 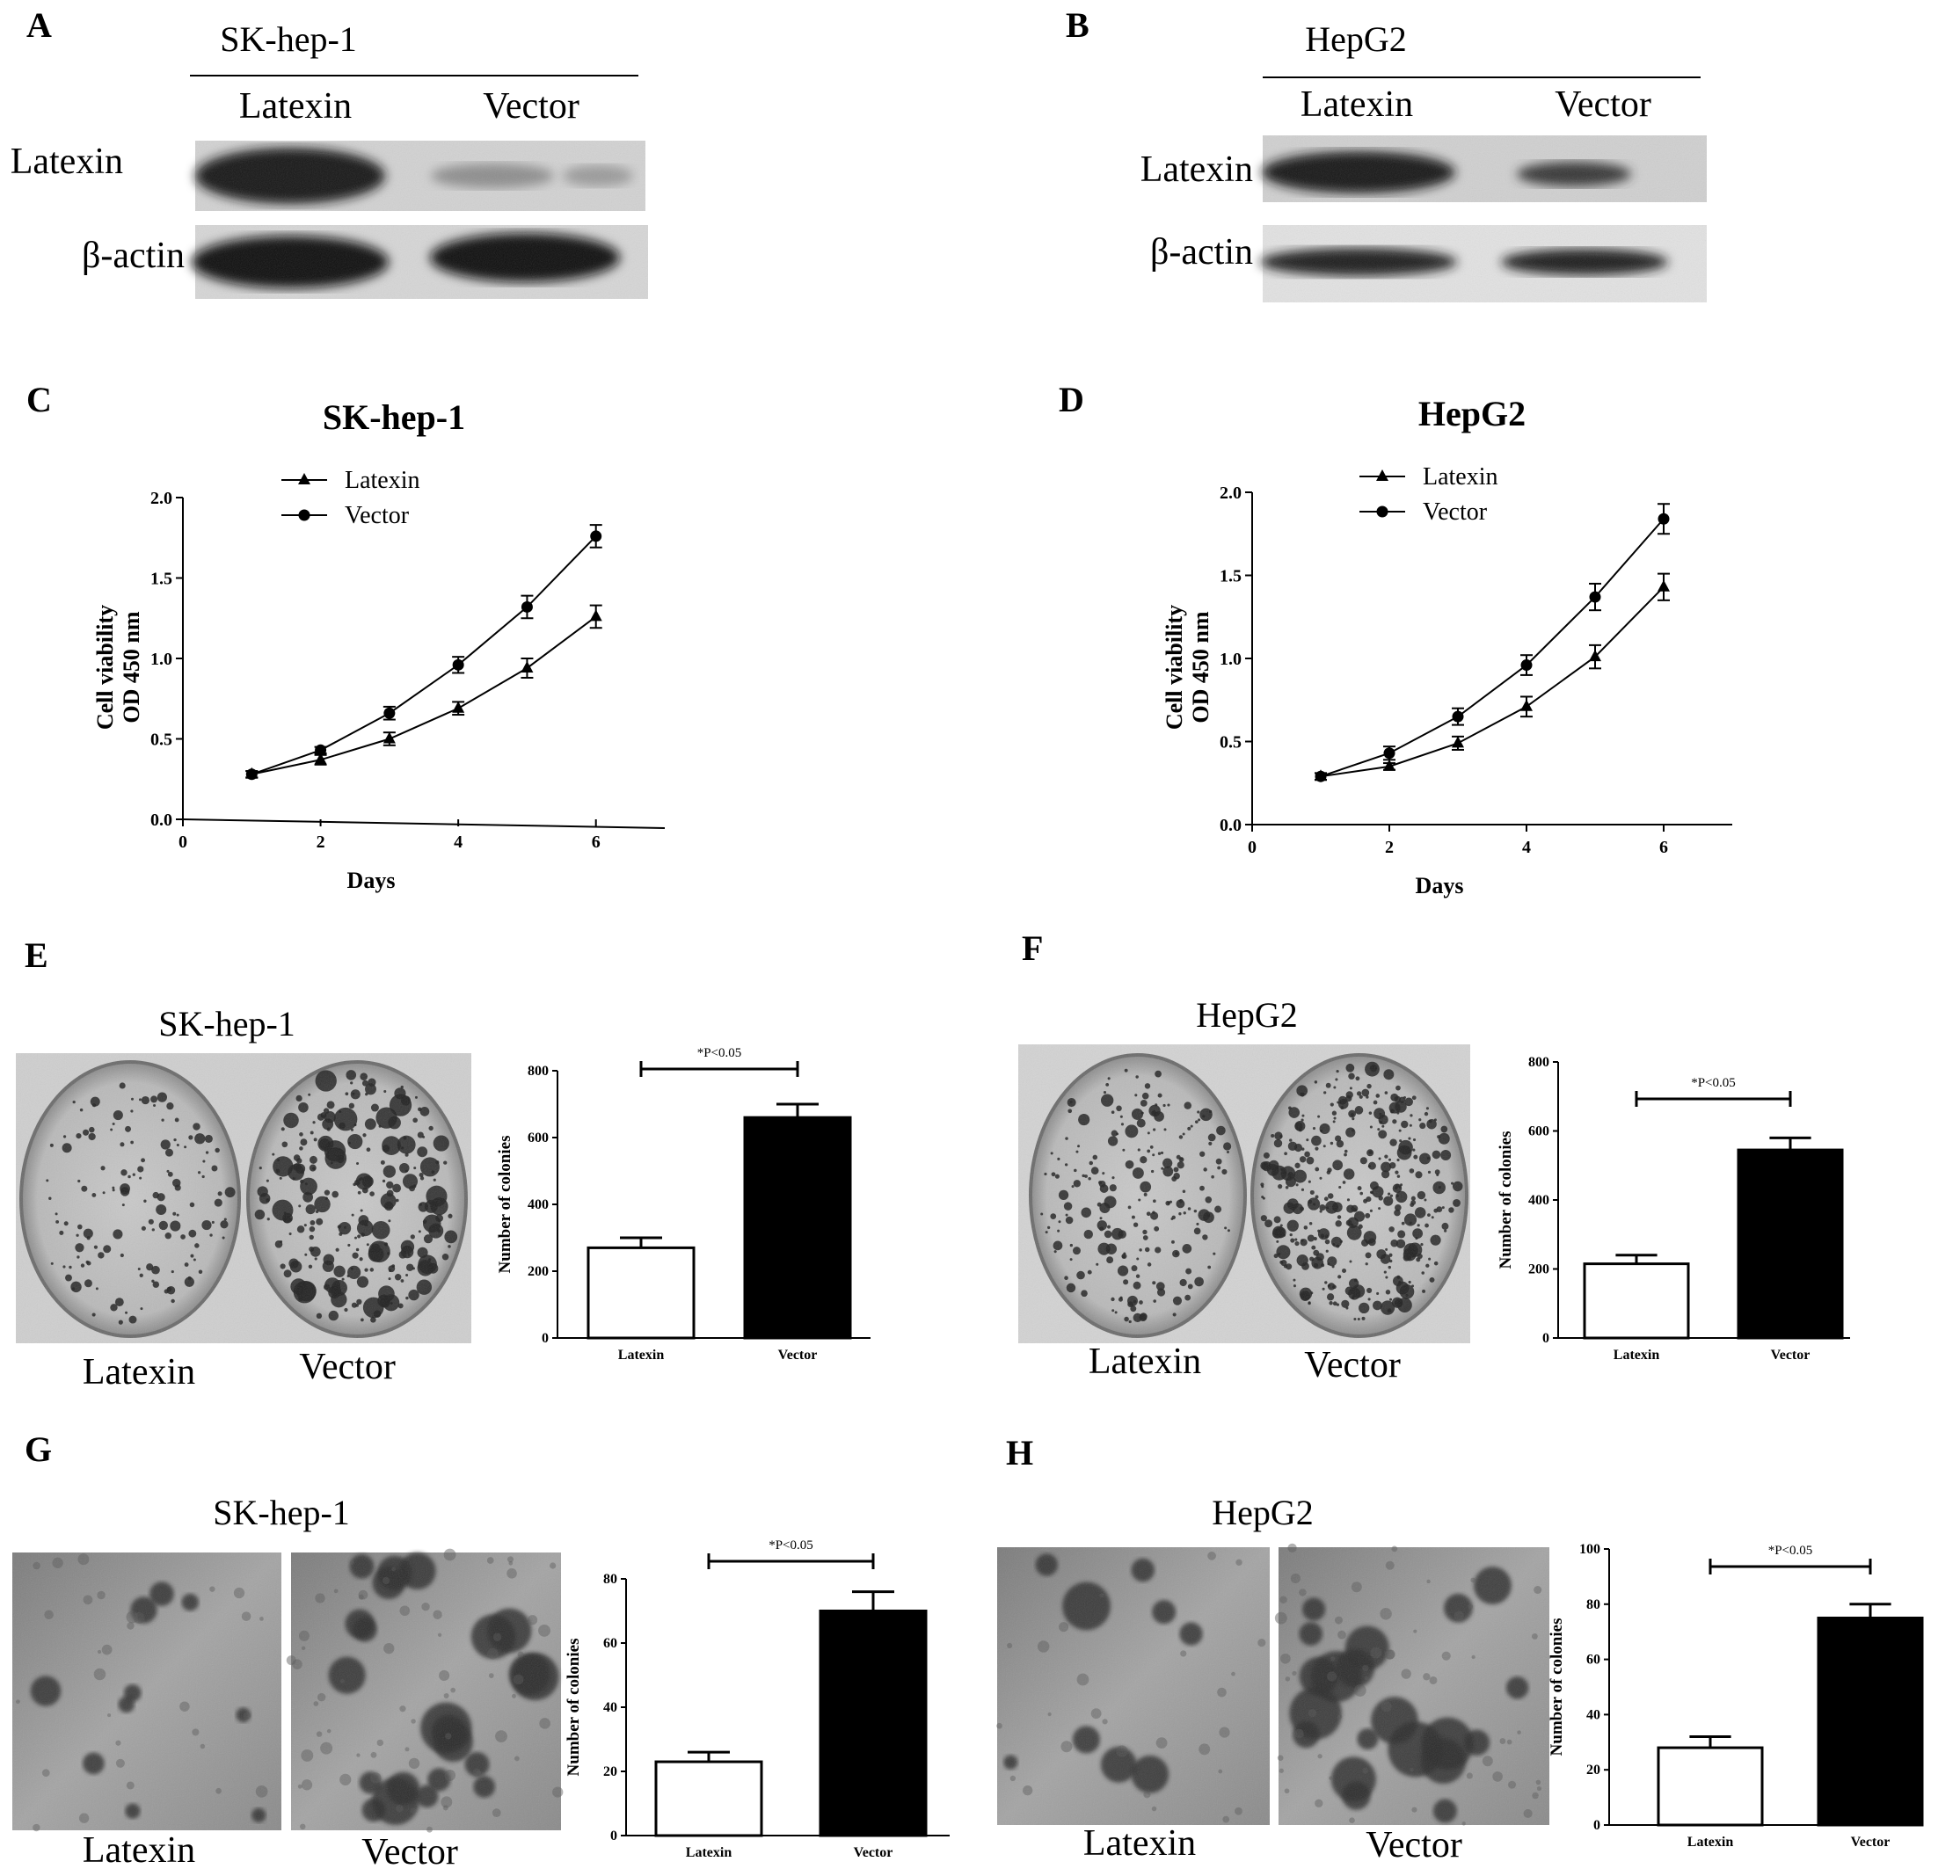 I want to click on y-axis-label-line1: Cell viability, so click(x=1174, y=667).